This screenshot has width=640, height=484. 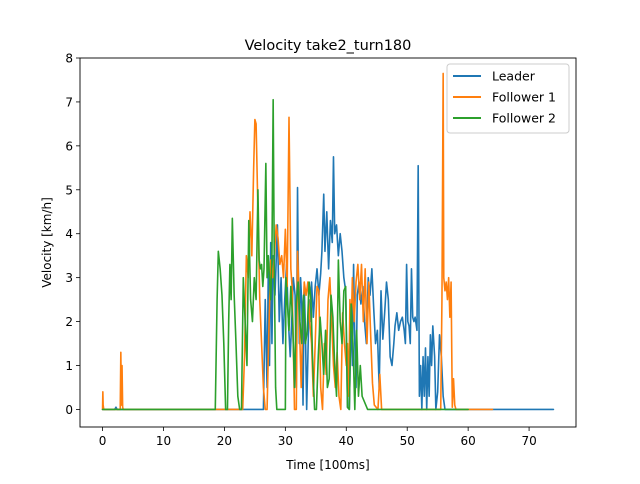 I want to click on y-tick-label: 5, so click(x=69, y=190).